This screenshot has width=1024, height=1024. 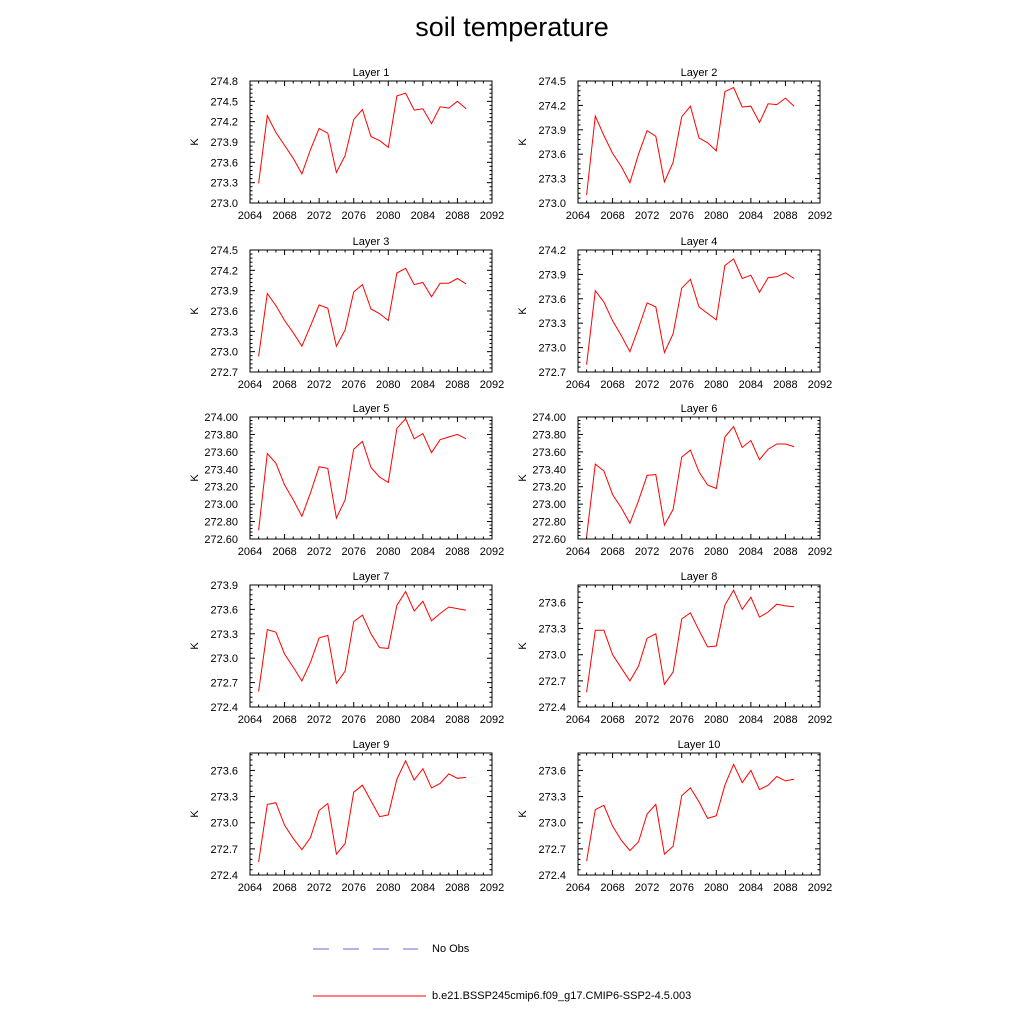 What do you see at coordinates (699, 409) in the screenshot?
I see `panel-title: Layer 6` at bounding box center [699, 409].